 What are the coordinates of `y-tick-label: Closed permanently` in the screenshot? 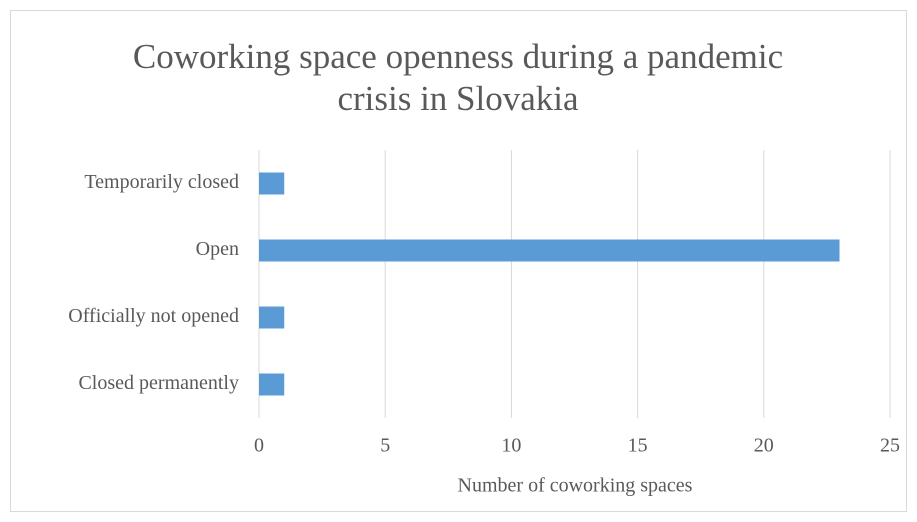 It's located at (158, 383).